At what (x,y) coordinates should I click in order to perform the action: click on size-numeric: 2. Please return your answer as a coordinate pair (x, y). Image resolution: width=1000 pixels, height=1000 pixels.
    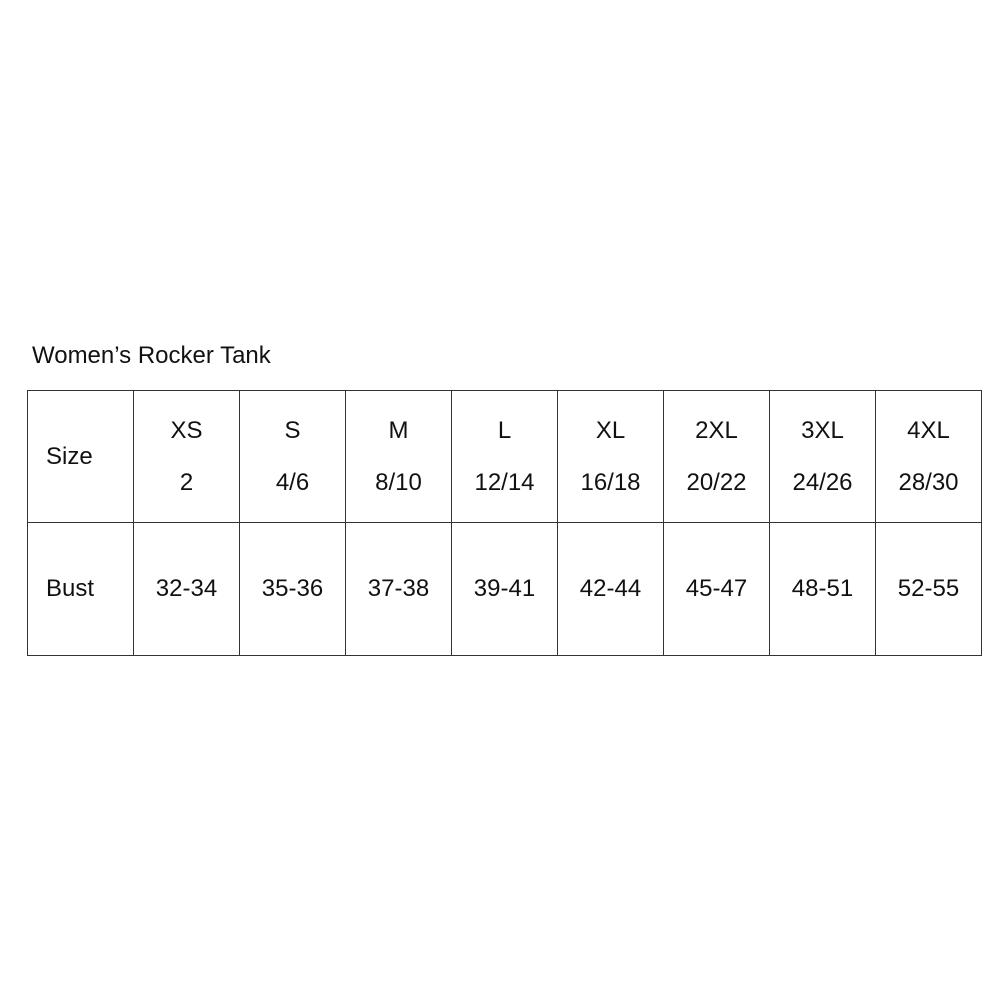
    Looking at the image, I should click on (186, 482).